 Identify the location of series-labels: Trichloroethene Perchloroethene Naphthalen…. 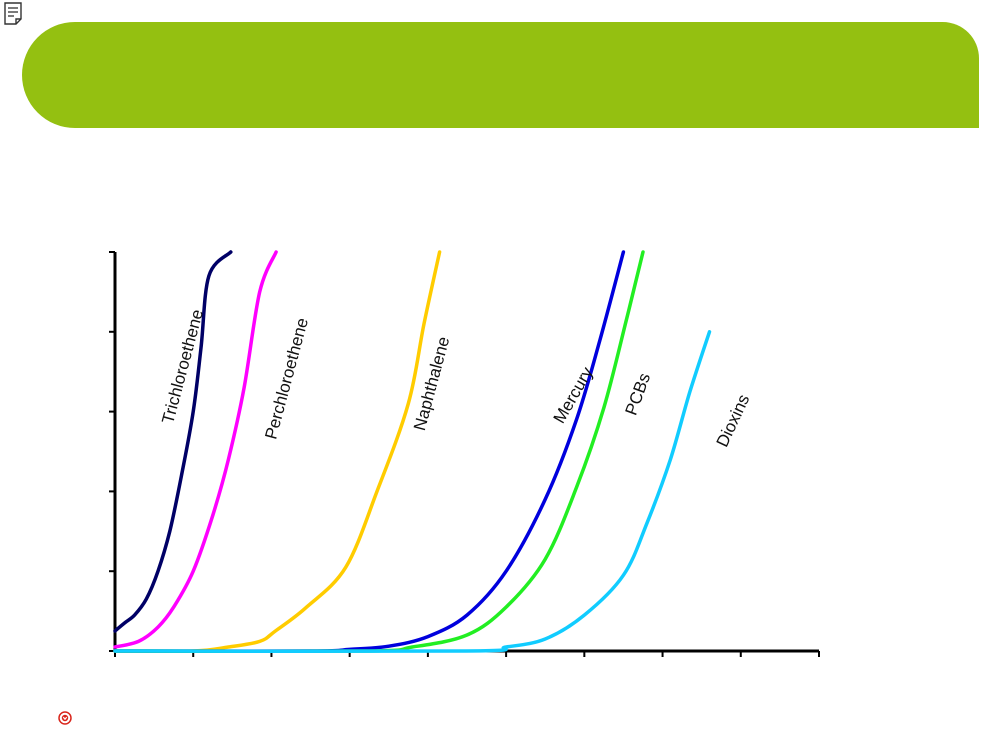
(455, 378).